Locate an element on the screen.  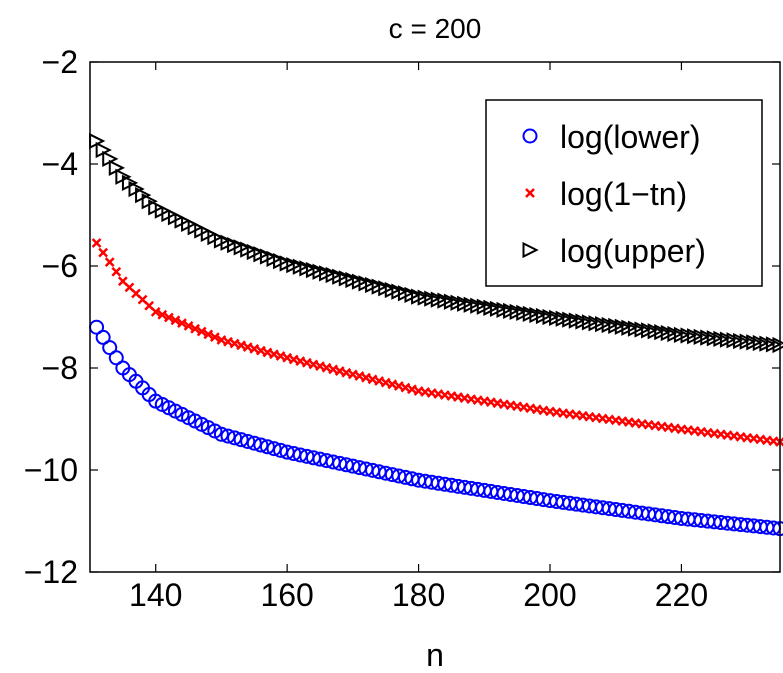
legend: log(lower) log(1−tn) log(upper) is located at coordinates (624, 193).